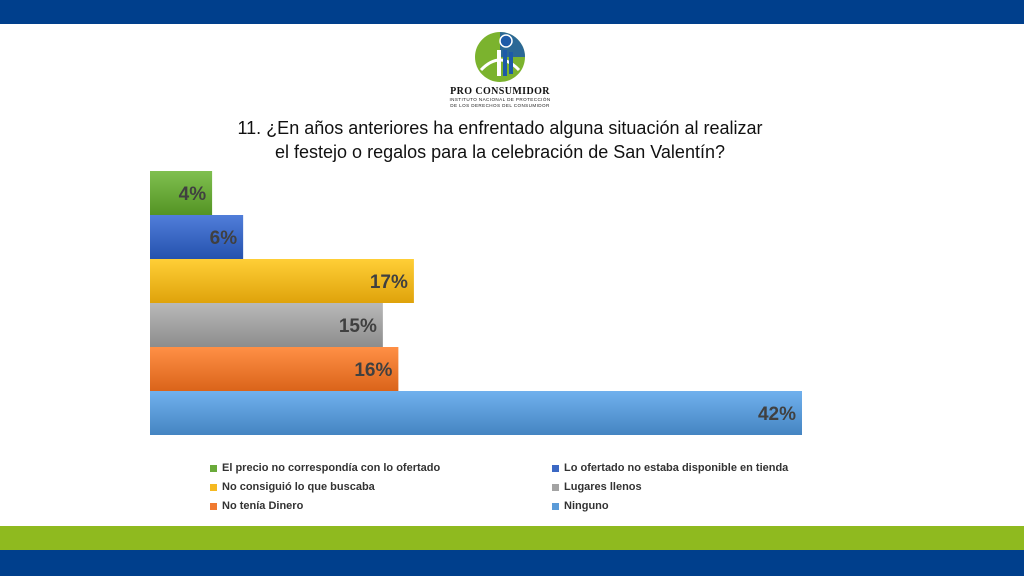 This screenshot has height=576, width=1024. I want to click on legend-item-3: Lugares llenos, so click(597, 487).